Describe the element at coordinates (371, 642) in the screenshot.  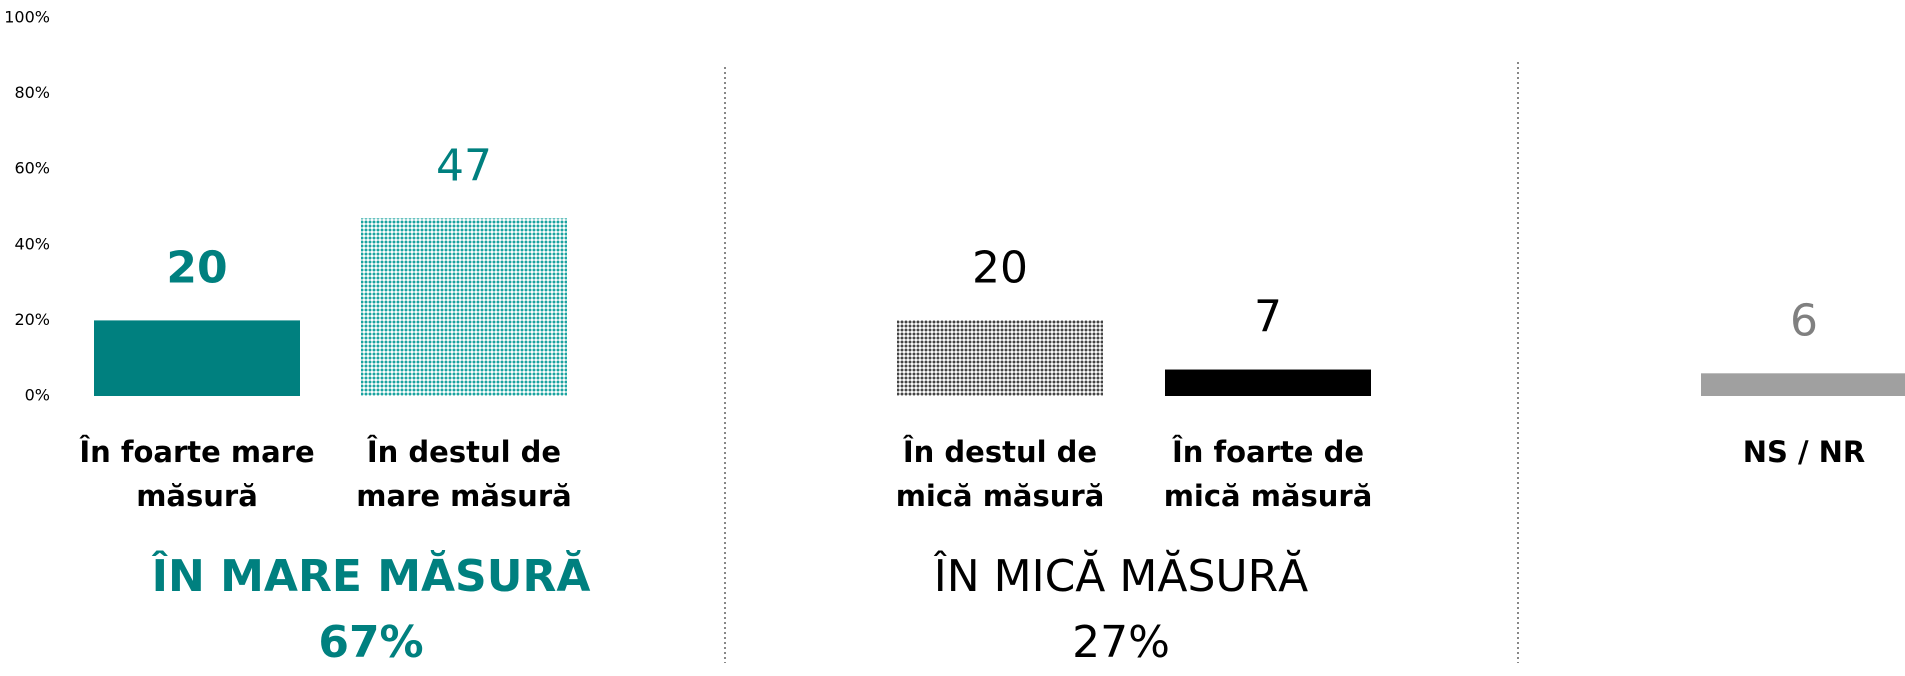
I see `group-total: 67%` at that location.